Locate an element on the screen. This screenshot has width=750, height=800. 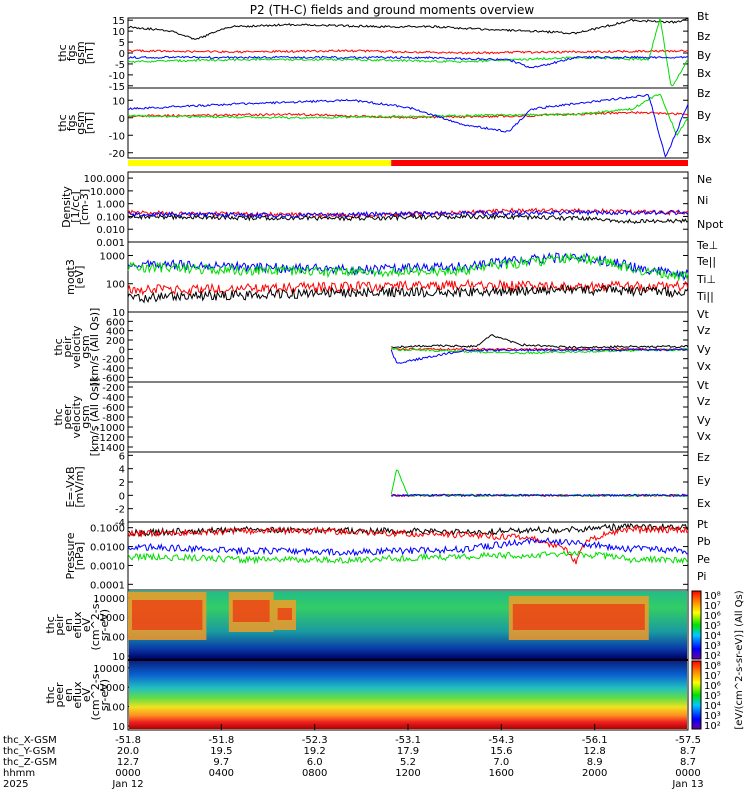
colorbar-tick-label: 10⁴ is located at coordinates (712, 636).